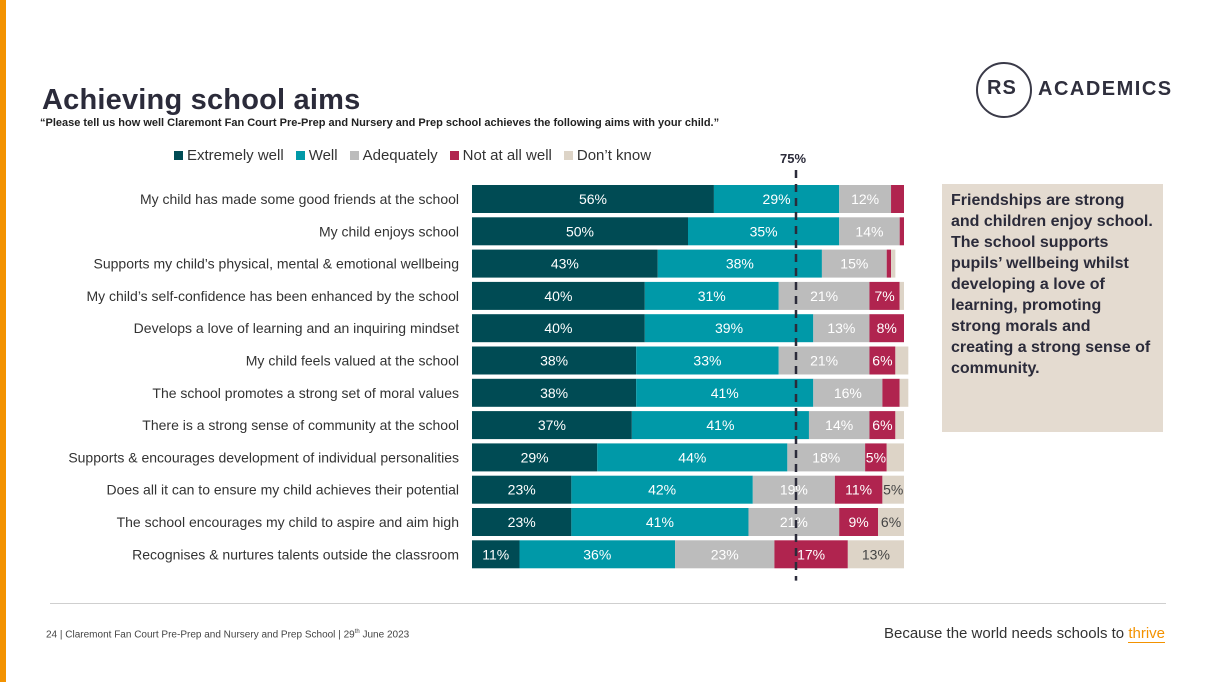 This screenshot has height=682, width=1210. I want to click on legend-label: Well, so click(323, 155).